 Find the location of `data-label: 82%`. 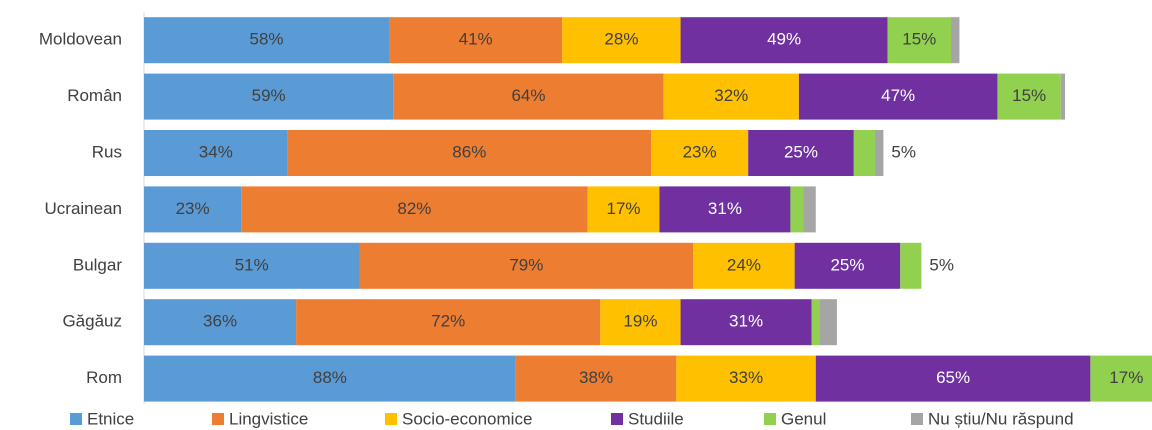

data-label: 82% is located at coordinates (414, 208).